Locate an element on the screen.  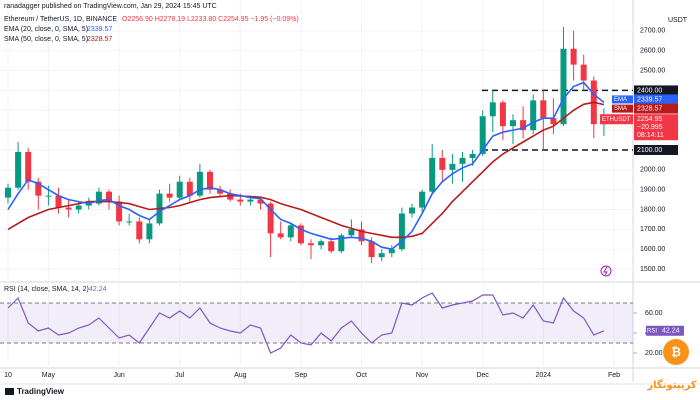
ema-tag-bg is located at coordinates (656, 99).